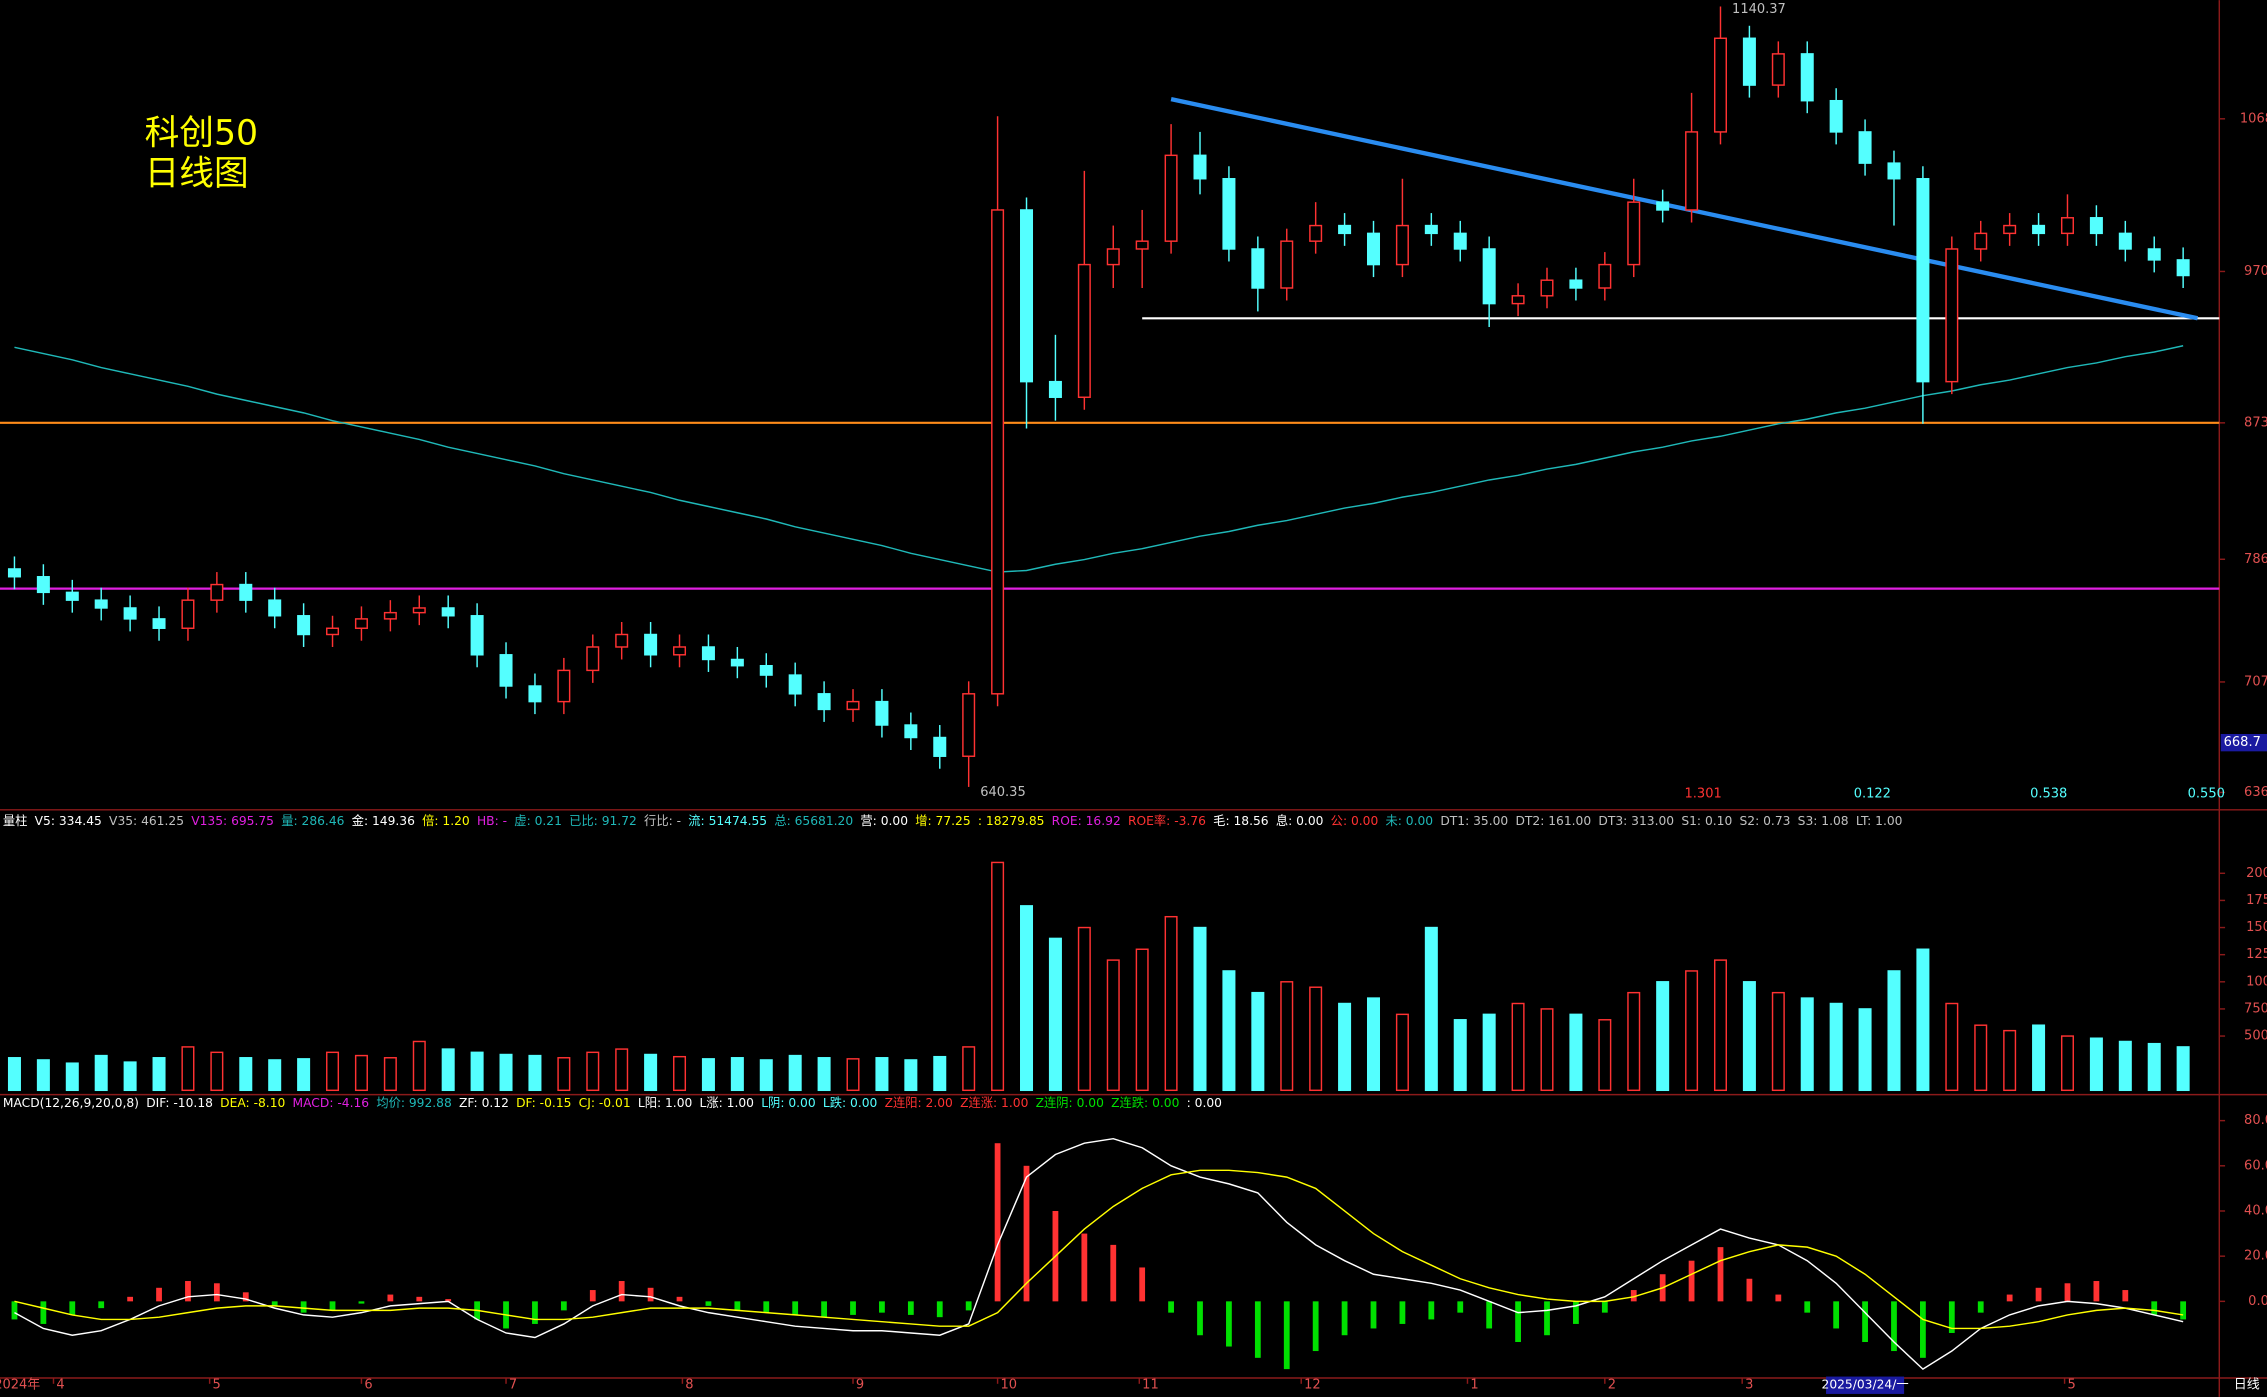 This screenshot has height=1397, width=2267. What do you see at coordinates (1749, 1385) in the screenshot?
I see `x-tick-label: 3` at bounding box center [1749, 1385].